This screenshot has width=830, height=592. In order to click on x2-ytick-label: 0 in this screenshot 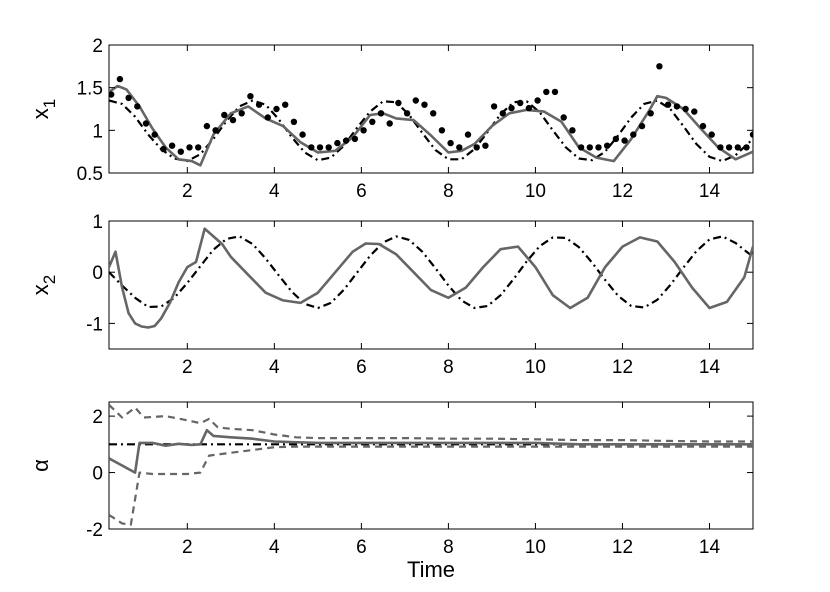, I will do `click(97, 273)`.